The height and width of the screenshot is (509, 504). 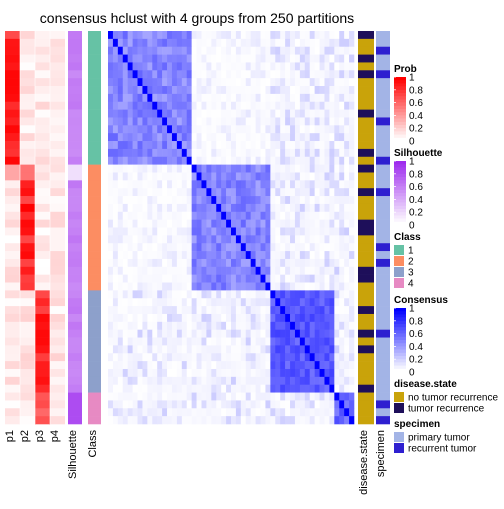 I want to click on silhouette-cell, so click(x=75, y=255).